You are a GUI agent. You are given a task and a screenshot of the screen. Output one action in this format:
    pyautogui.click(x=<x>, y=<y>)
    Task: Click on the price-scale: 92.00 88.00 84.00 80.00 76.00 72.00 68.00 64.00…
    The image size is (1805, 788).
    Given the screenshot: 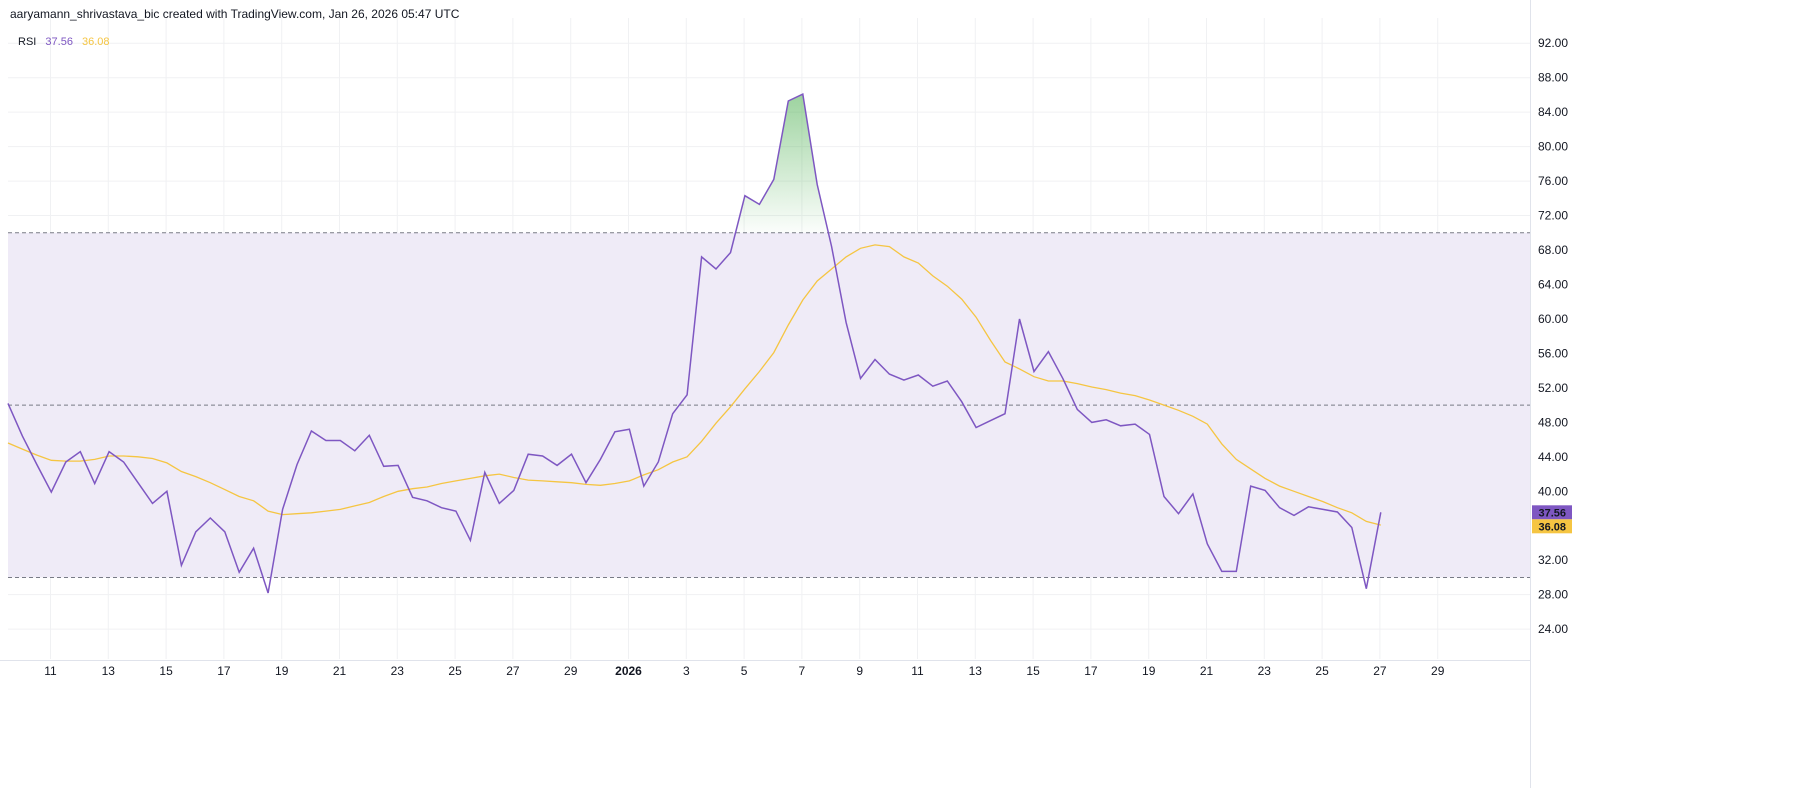 What is the action you would take?
    pyautogui.click(x=1549, y=394)
    